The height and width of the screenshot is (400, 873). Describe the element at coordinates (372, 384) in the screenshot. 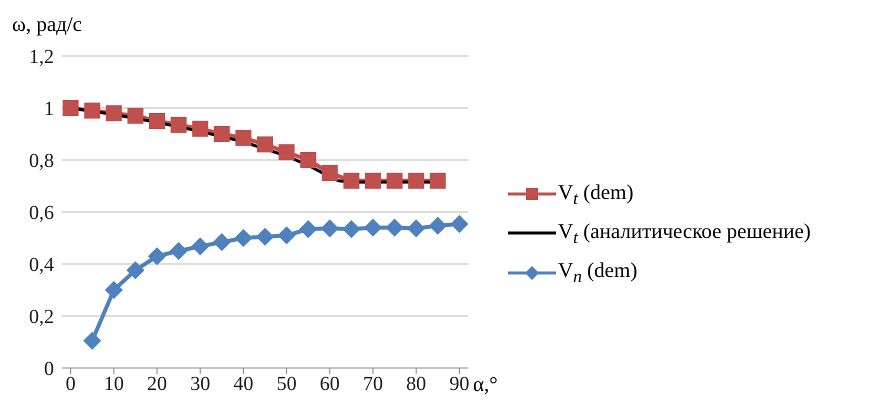

I see `x-tick-label: 70` at that location.